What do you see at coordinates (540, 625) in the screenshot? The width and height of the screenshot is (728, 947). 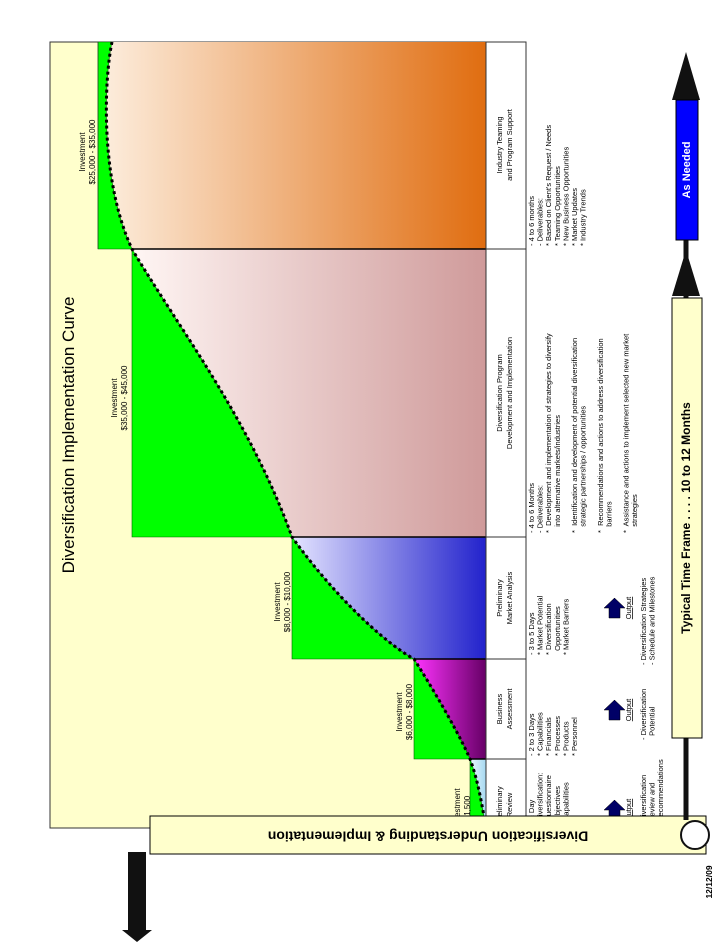 I see `phase-detail-line: * Market Potential` at bounding box center [540, 625].